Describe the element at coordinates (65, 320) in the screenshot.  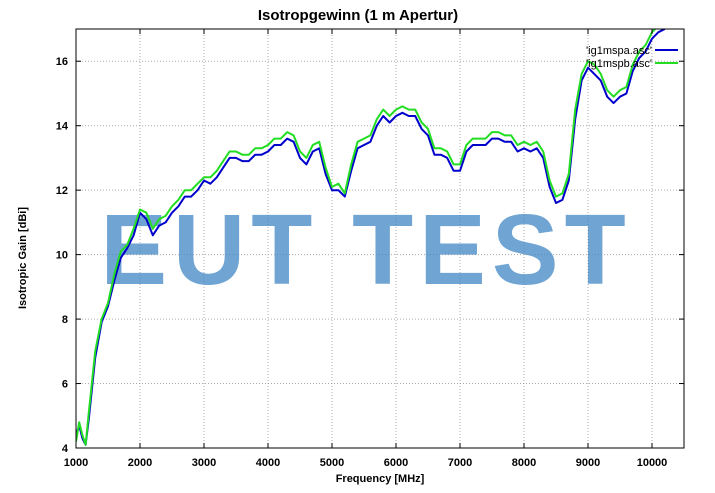
I see `y-tick-label: 8` at that location.